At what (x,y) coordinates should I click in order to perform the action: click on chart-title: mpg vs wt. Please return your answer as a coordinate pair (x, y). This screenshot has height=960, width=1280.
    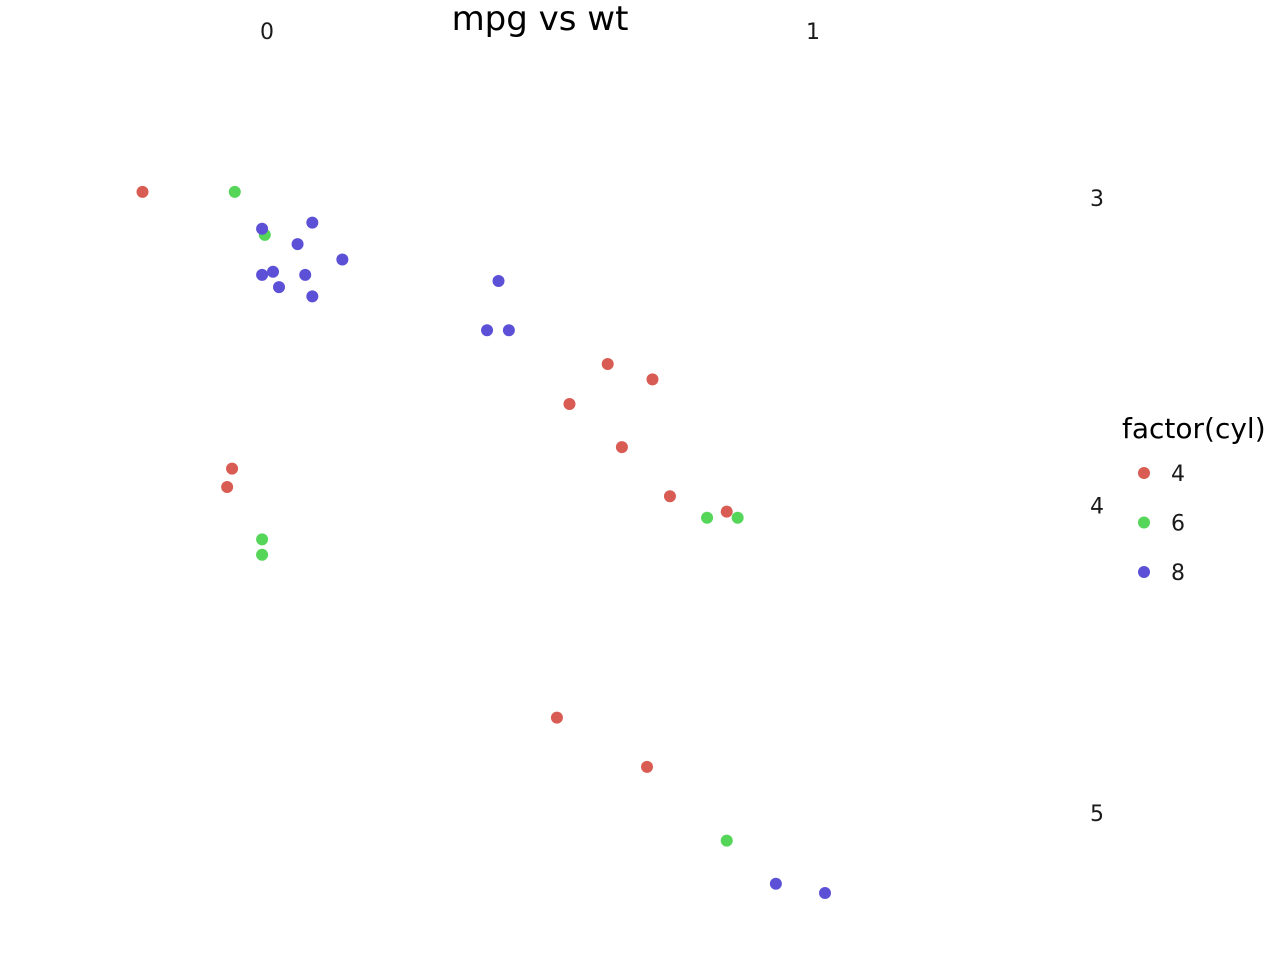
    Looking at the image, I should click on (540, 19).